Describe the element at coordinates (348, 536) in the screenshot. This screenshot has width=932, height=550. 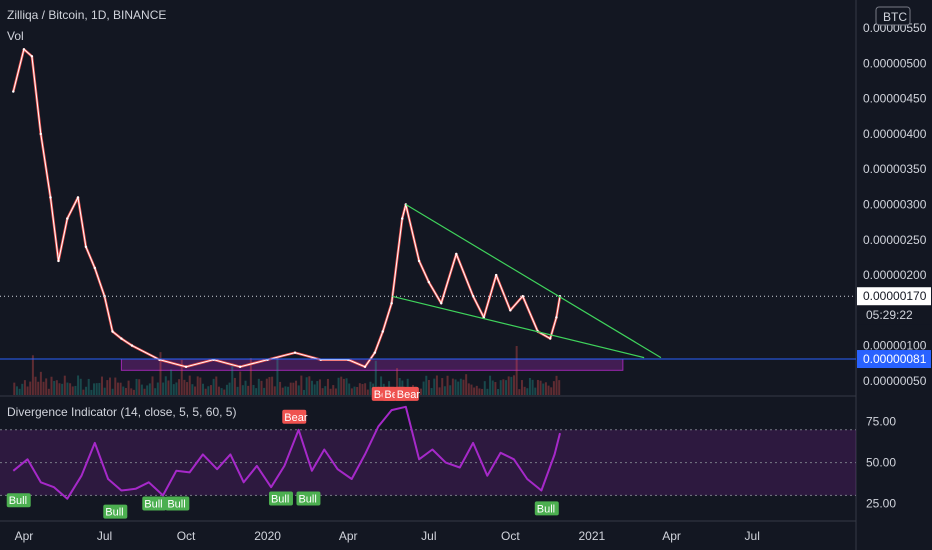
I see `time-tick-label: Apr` at that location.